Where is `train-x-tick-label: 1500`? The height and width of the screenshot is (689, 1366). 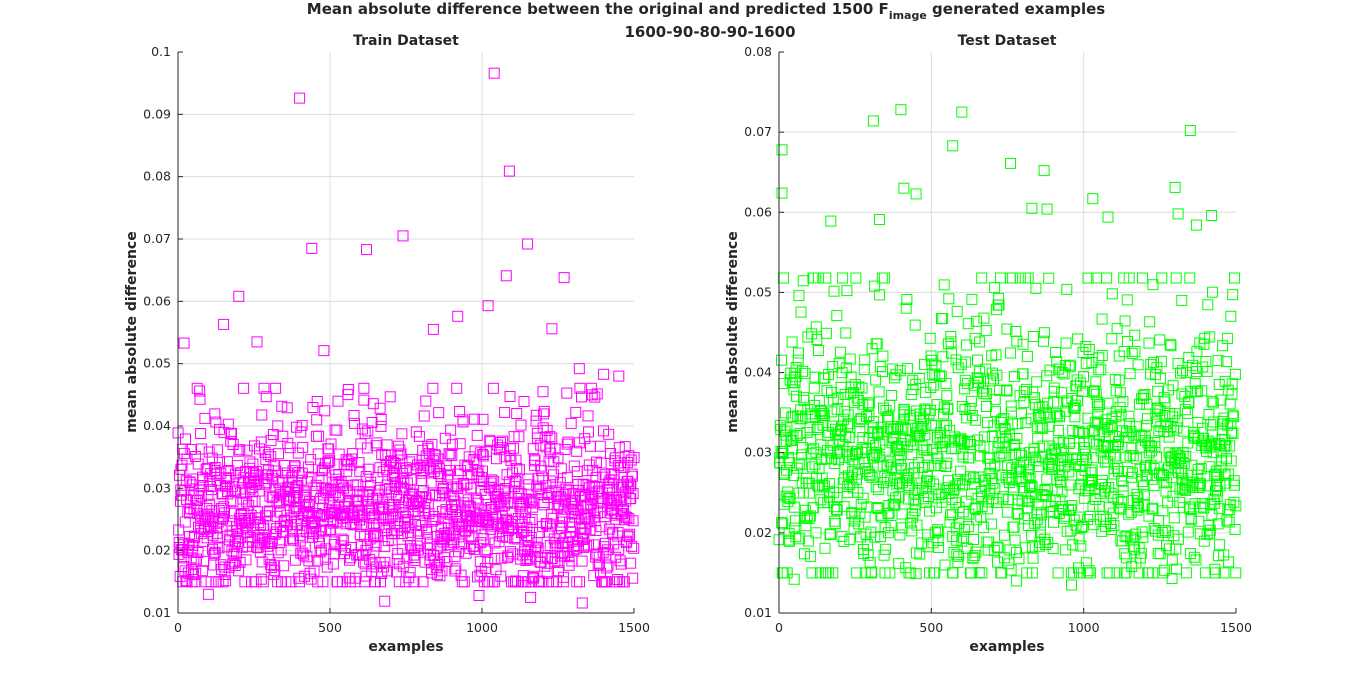
train-x-tick-label: 1500 is located at coordinates (634, 627).